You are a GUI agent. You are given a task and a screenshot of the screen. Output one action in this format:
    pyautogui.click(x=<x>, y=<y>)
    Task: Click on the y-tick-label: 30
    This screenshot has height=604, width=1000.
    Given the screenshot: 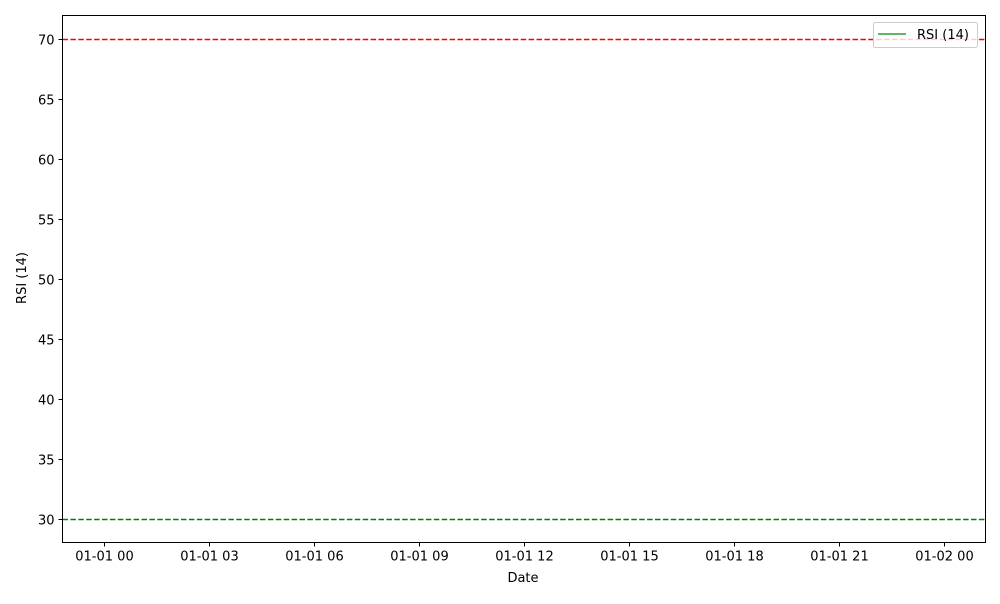 What is the action you would take?
    pyautogui.click(x=46, y=521)
    